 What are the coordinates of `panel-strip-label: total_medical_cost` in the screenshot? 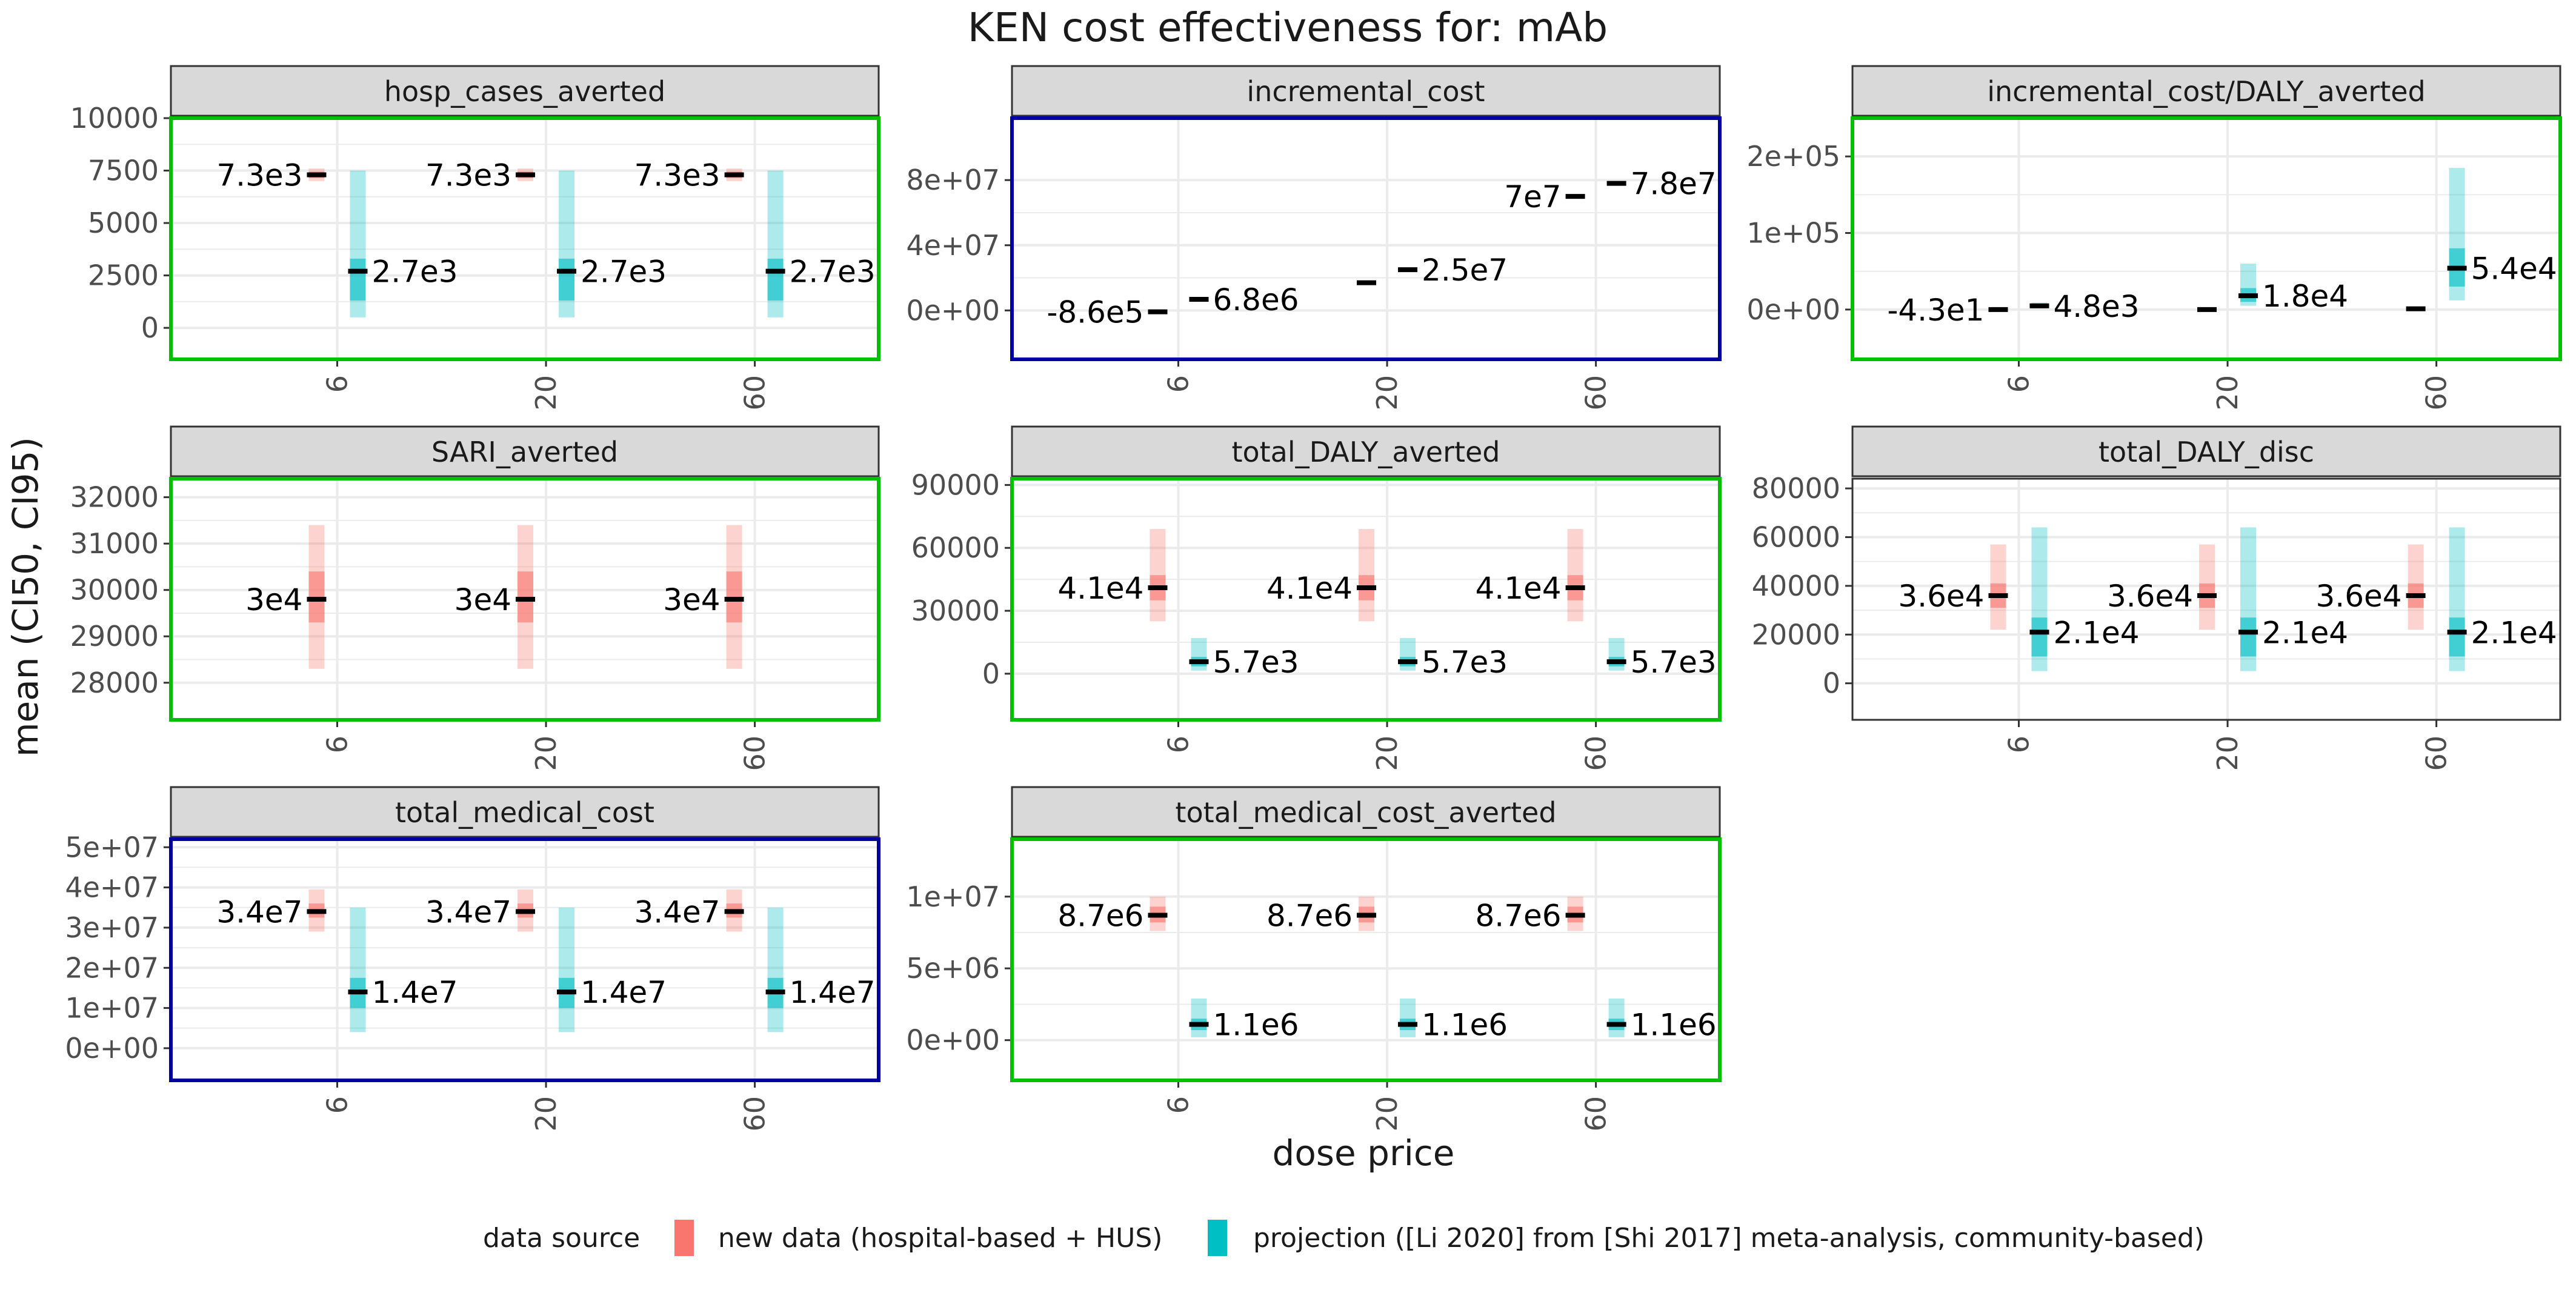 It's located at (524, 812).